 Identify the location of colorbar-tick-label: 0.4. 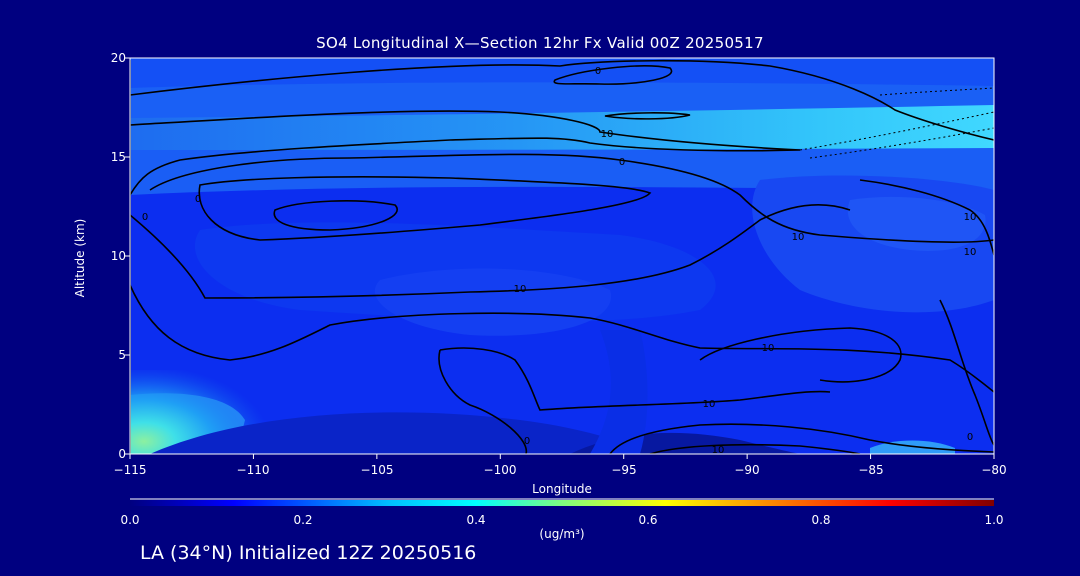
(476, 520).